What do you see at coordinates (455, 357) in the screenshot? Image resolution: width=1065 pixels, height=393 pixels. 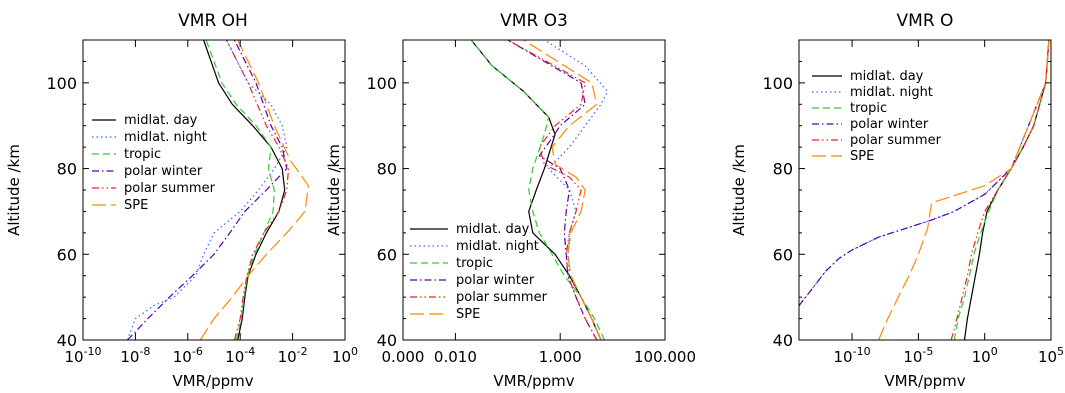 I see `x-tick-label: 0.010` at bounding box center [455, 357].